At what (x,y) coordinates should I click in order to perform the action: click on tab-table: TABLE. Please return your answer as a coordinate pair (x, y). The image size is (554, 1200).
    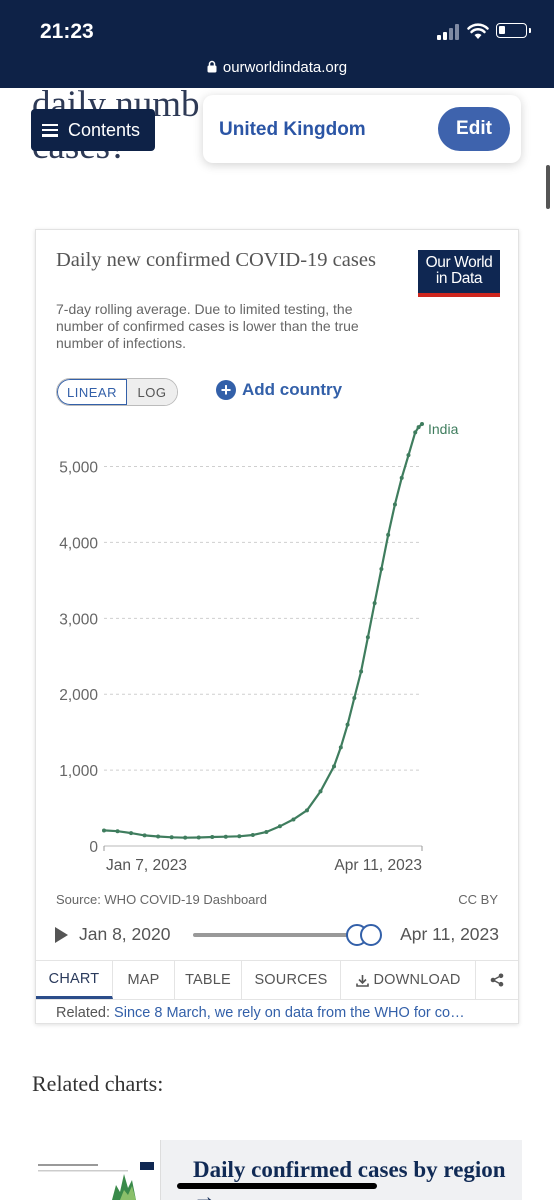
    Looking at the image, I should click on (208, 980).